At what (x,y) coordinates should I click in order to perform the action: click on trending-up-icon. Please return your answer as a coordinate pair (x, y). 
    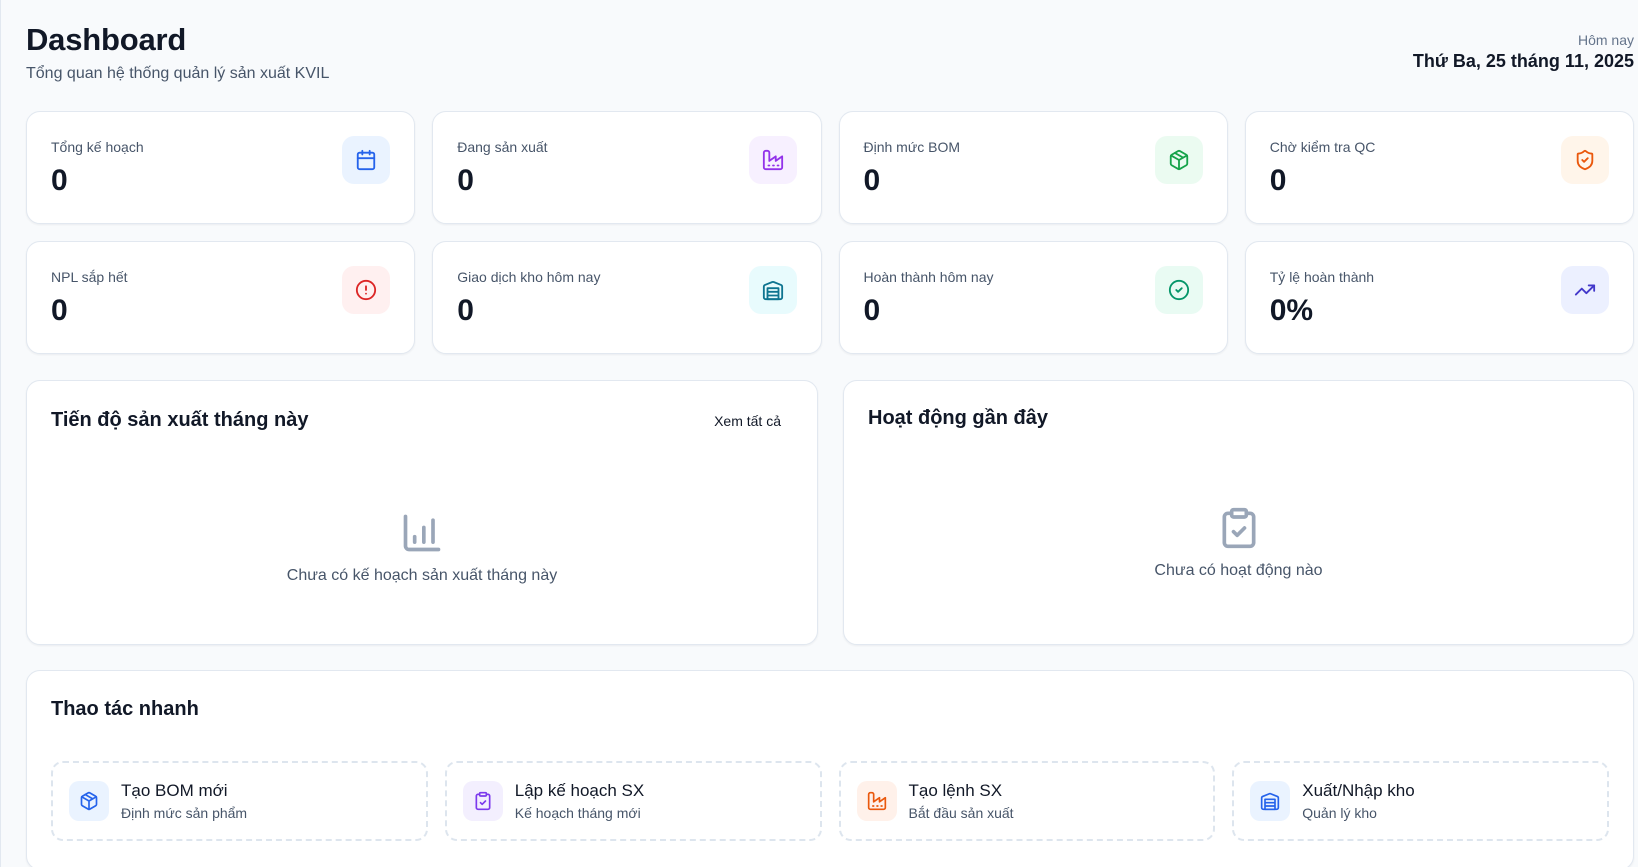
    Looking at the image, I should click on (1585, 290).